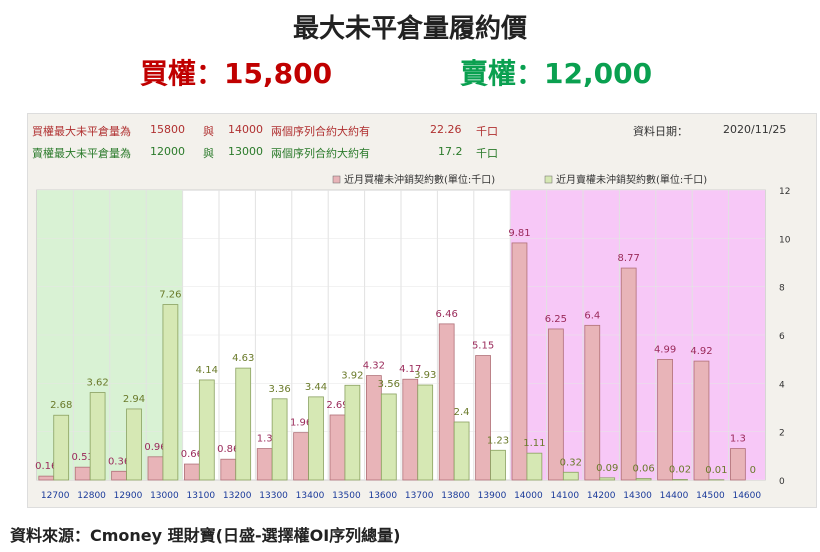 The image size is (820, 552). I want to click on x-tick-label: 13900, so click(492, 496).